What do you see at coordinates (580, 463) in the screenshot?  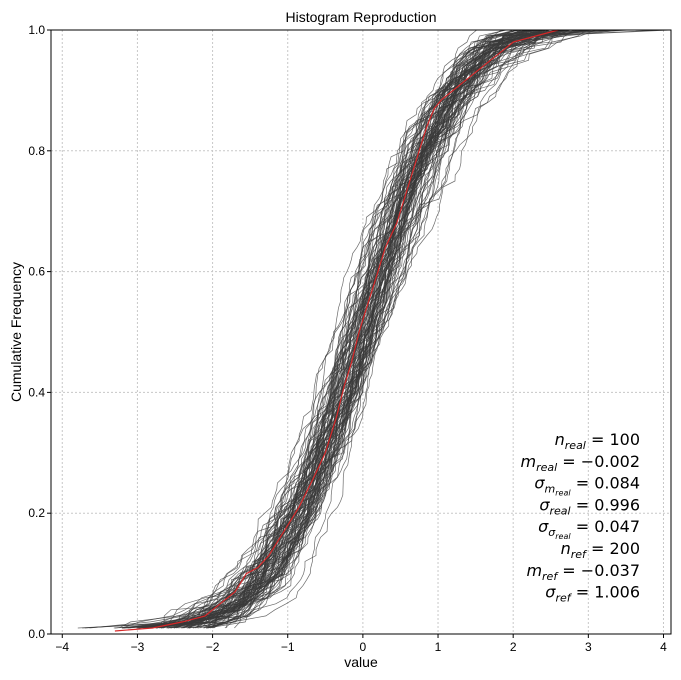 I see `stat-line: mreal = −0.002` at bounding box center [580, 463].